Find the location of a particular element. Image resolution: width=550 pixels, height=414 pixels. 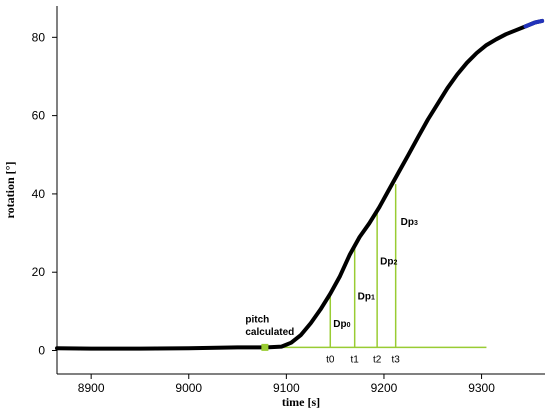

dp-label-3: Dp3 is located at coordinates (409, 222).